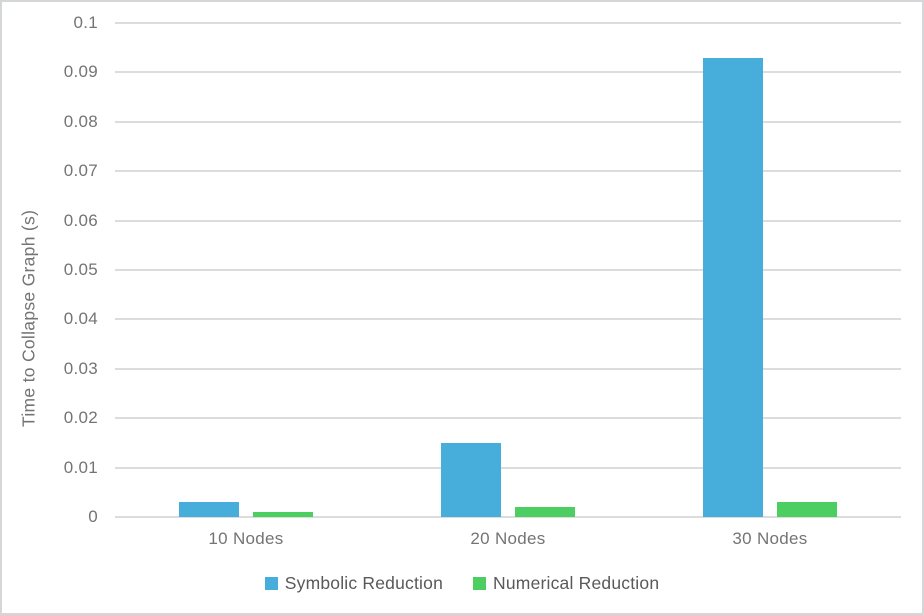 This screenshot has height=615, width=924. What do you see at coordinates (93, 516) in the screenshot?
I see `y-tick-label: 0` at bounding box center [93, 516].